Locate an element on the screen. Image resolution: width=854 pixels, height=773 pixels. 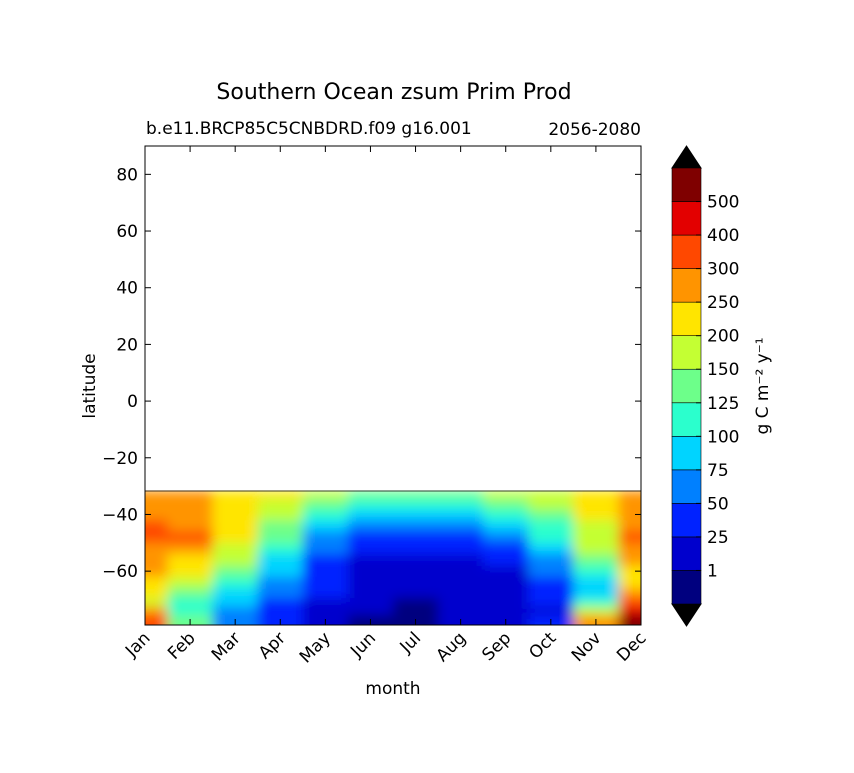
chart-subtitle-left: b.e11.BRCP85C5CNBDRD.f09 g16.001 is located at coordinates (309, 129).